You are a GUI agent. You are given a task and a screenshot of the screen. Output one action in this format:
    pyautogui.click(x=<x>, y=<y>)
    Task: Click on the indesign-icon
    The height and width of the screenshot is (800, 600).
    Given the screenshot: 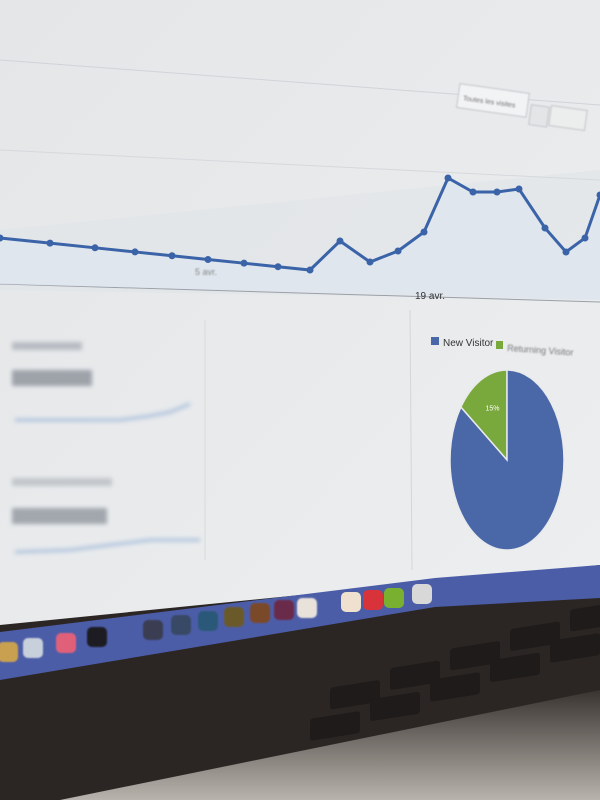 What is the action you would take?
    pyautogui.click(x=284, y=610)
    